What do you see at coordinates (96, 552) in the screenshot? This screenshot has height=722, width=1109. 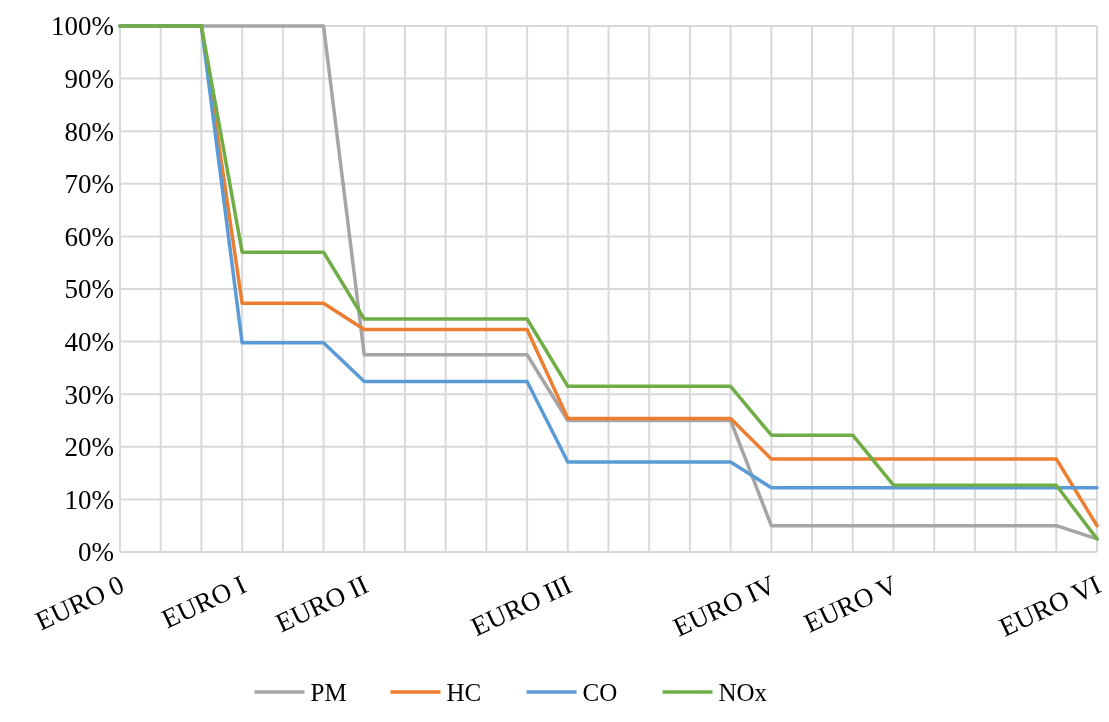 I see `y-tick-label: 0%` at bounding box center [96, 552].